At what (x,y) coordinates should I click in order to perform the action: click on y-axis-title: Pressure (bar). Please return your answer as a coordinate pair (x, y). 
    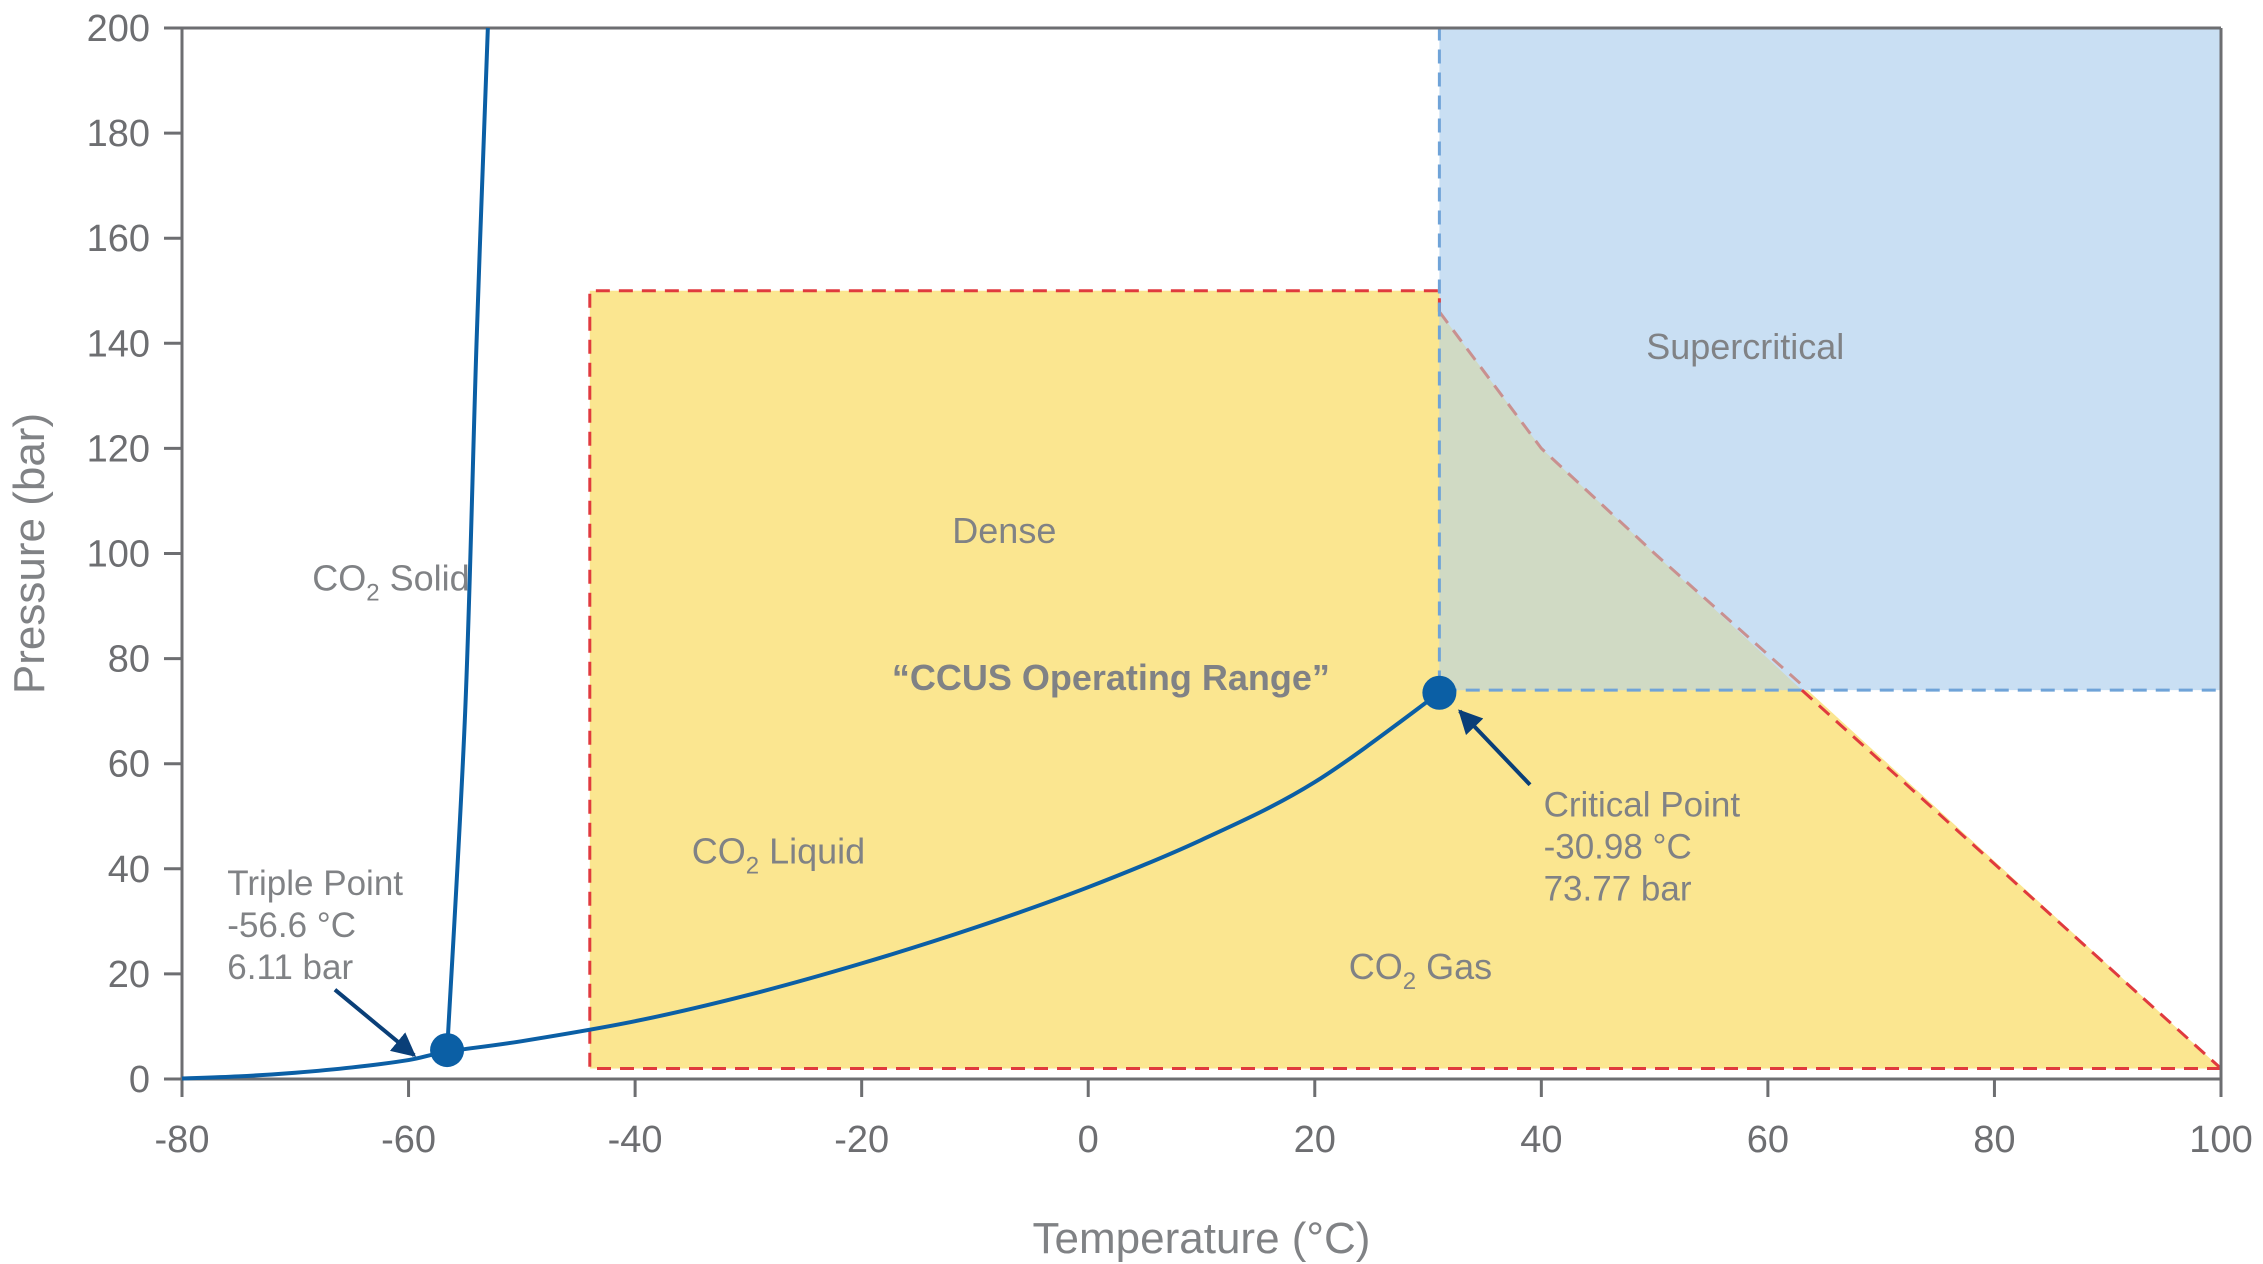
    Looking at the image, I should click on (29, 553).